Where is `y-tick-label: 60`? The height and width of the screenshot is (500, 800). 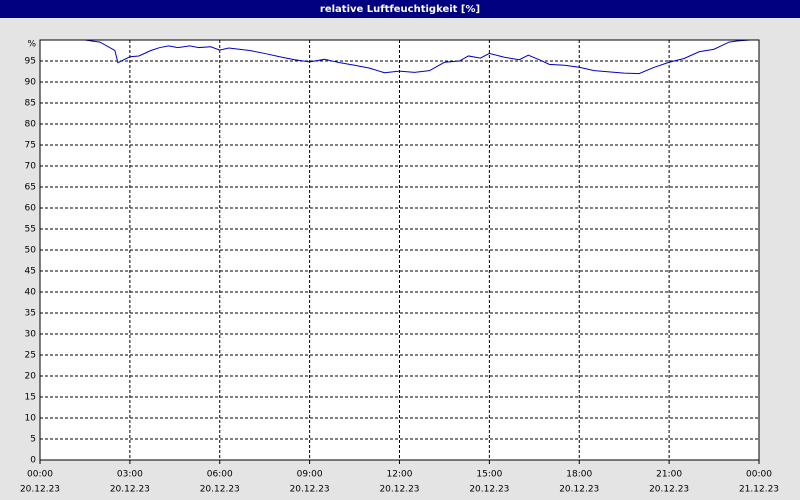
y-tick-label: 60 is located at coordinates (31, 209).